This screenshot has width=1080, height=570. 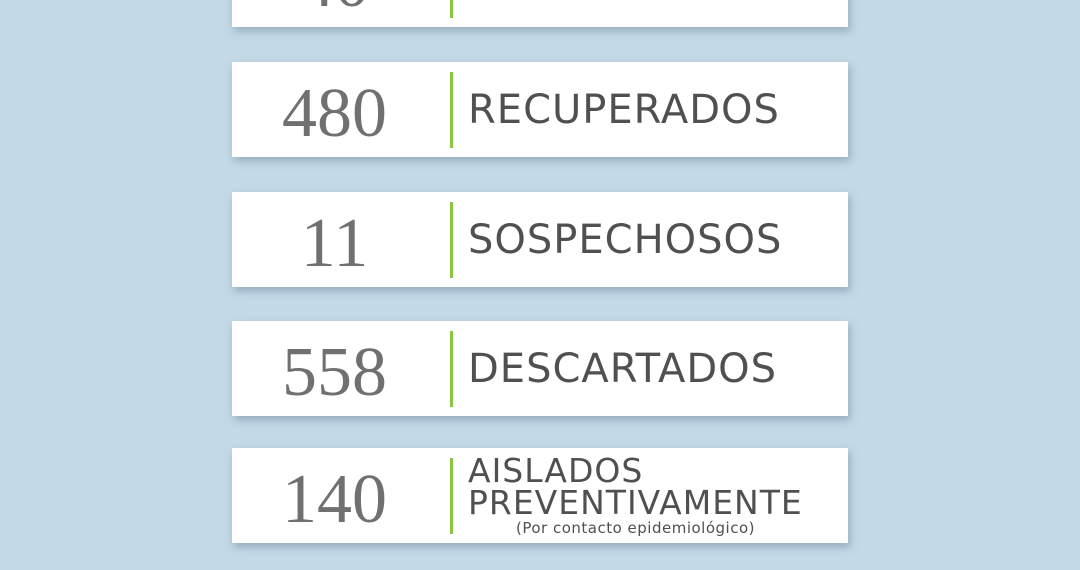 What do you see at coordinates (635, 527) in the screenshot?
I see `label-note: (Por contacto epidemiológico)` at bounding box center [635, 527].